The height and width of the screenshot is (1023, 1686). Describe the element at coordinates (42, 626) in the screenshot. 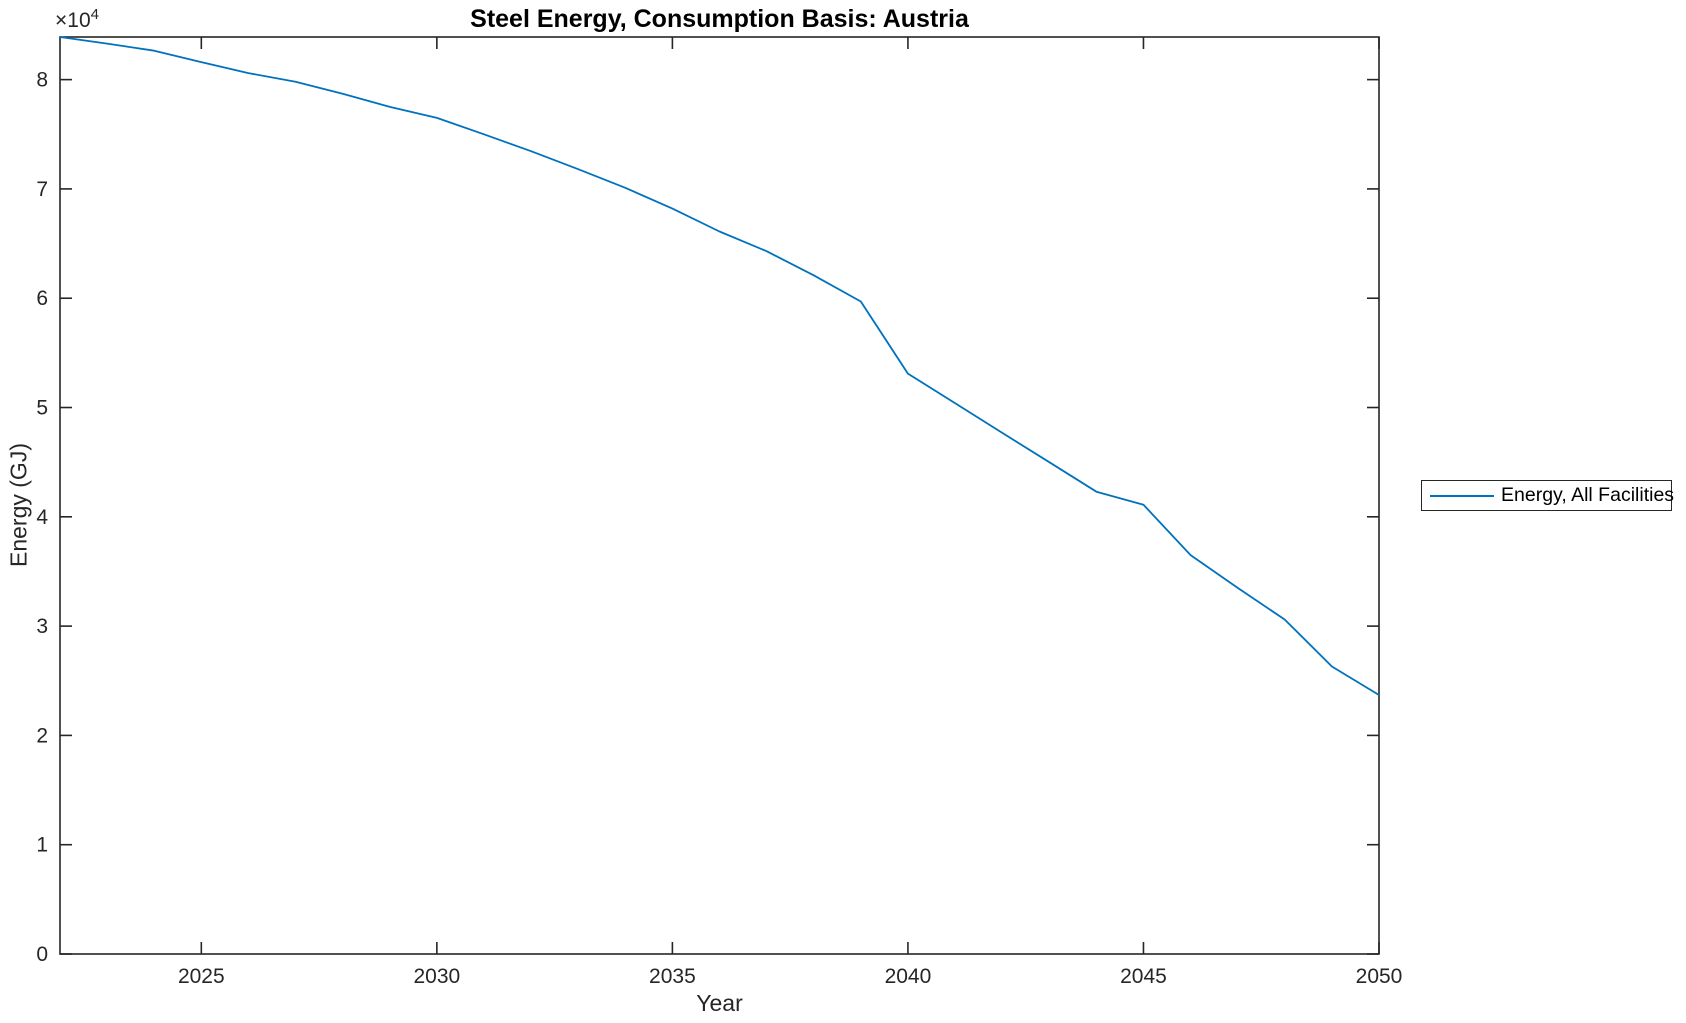

I see `y-tick-label: 3` at that location.